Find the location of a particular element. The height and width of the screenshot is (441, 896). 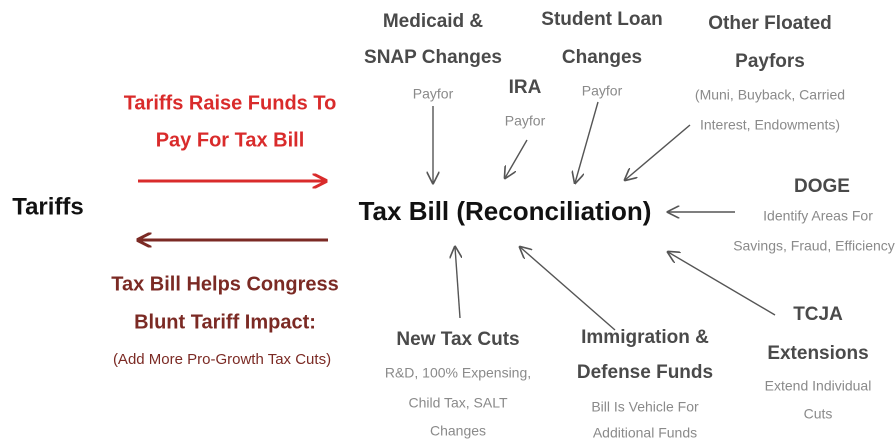

node-title: DOGE is located at coordinates (822, 186).